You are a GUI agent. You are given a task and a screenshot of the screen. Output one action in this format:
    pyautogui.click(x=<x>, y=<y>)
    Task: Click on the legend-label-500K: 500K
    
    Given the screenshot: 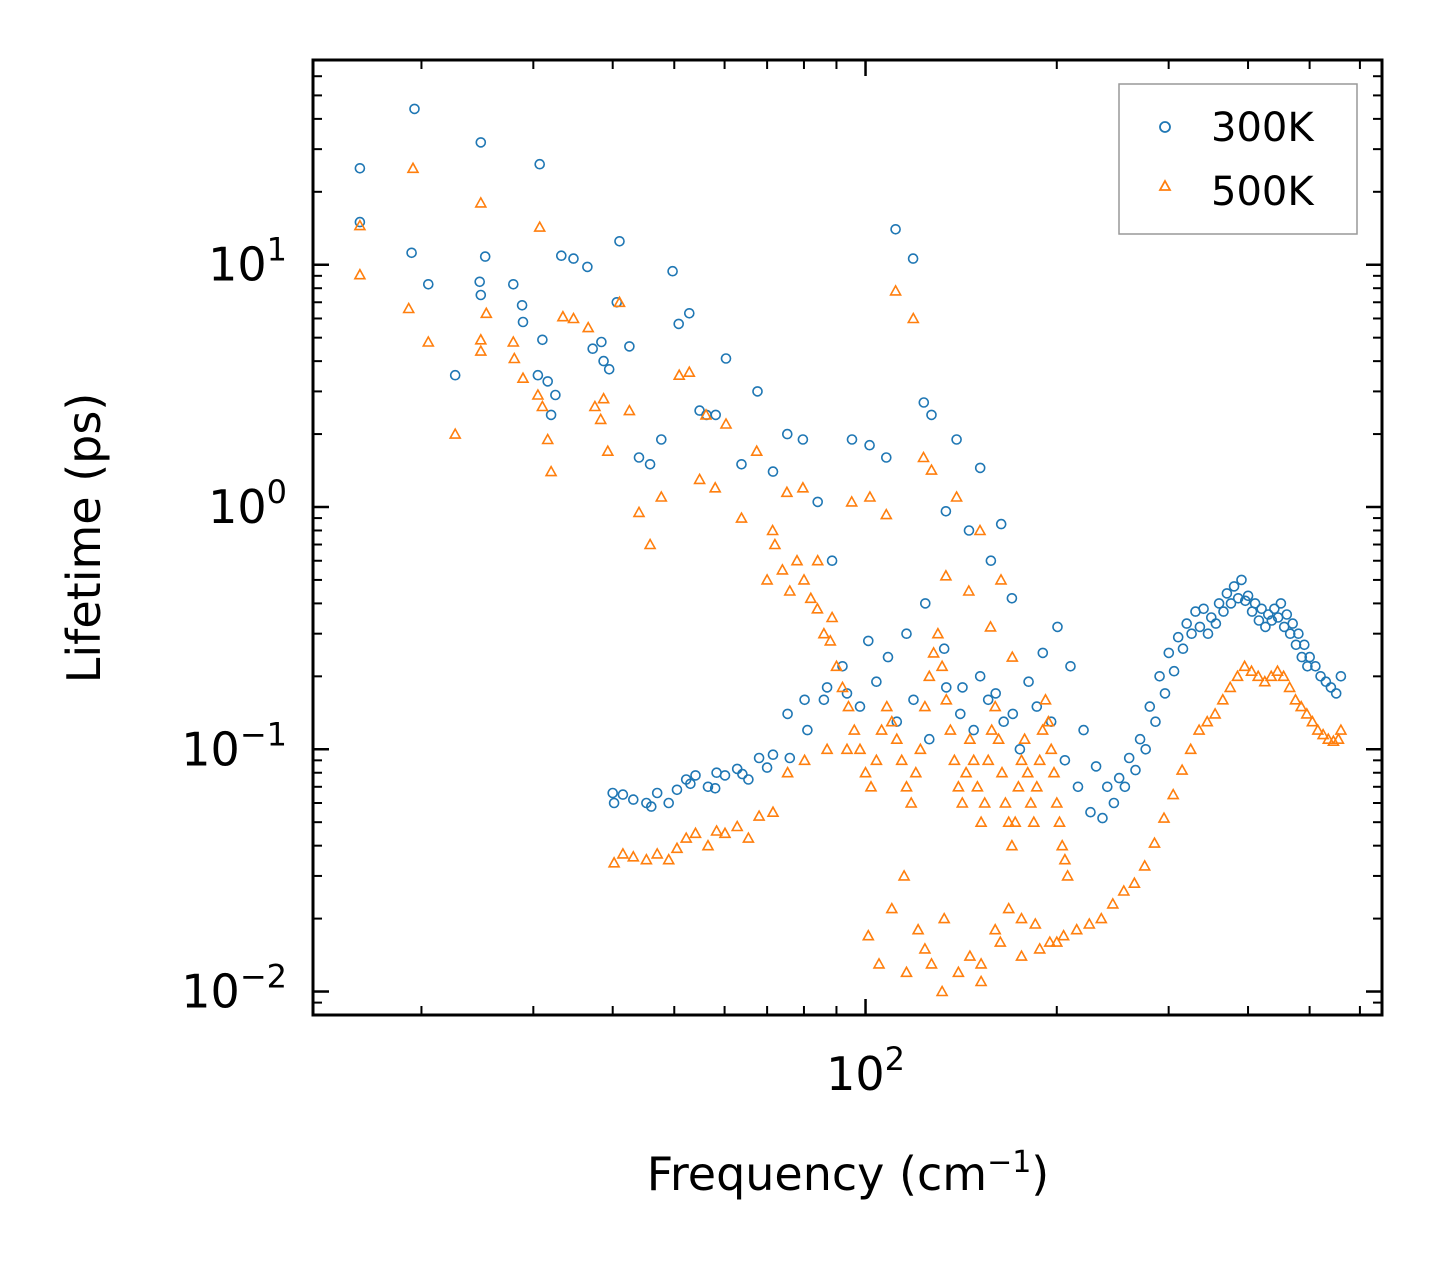 What is the action you would take?
    pyautogui.click(x=1263, y=192)
    